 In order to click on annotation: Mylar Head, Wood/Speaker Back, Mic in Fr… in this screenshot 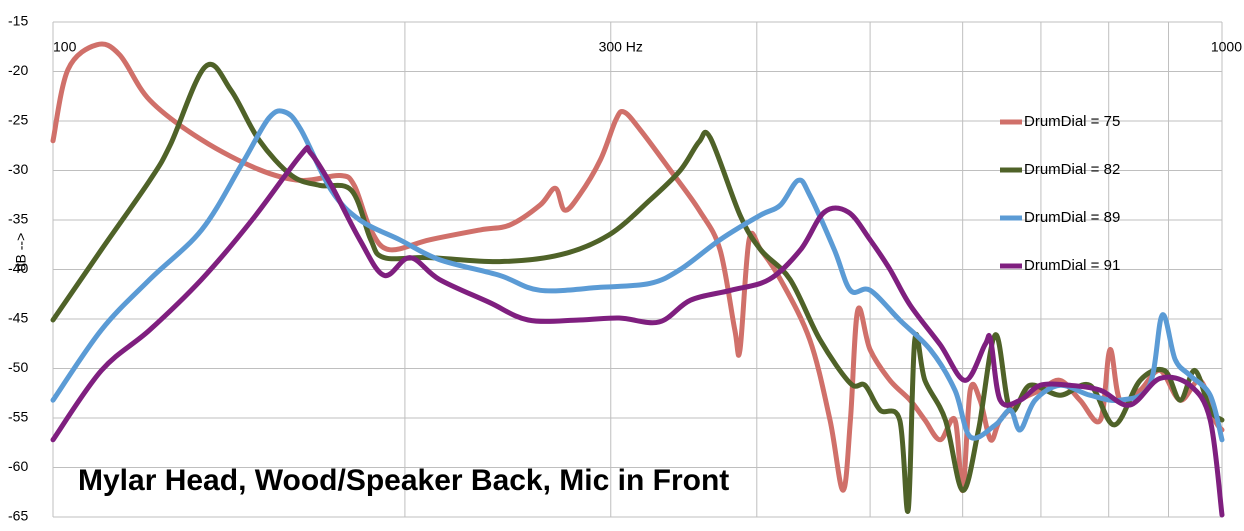, I will do `click(403, 480)`.